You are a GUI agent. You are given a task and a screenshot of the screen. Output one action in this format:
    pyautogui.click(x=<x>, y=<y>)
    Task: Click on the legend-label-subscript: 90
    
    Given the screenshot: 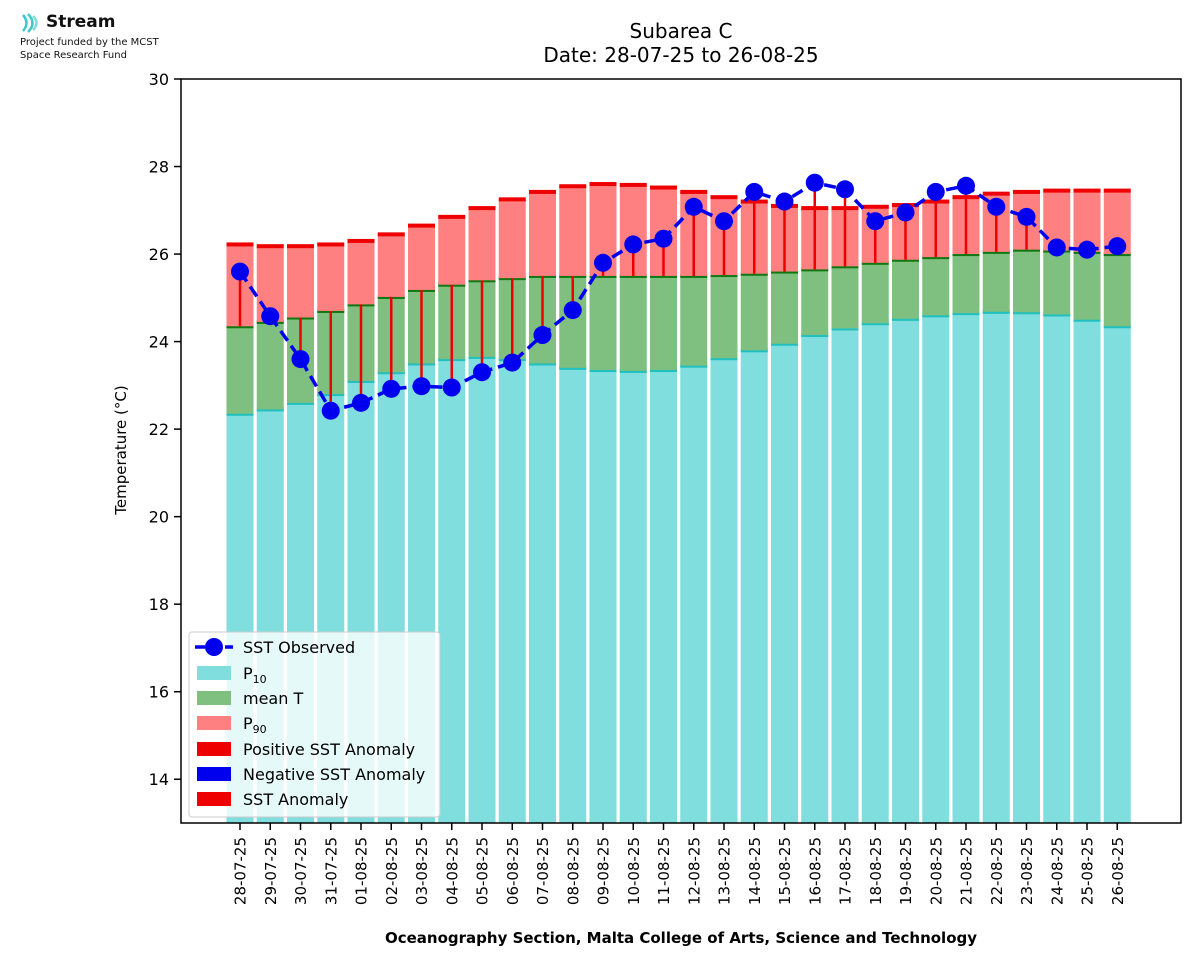 What is the action you would take?
    pyautogui.click(x=260, y=729)
    